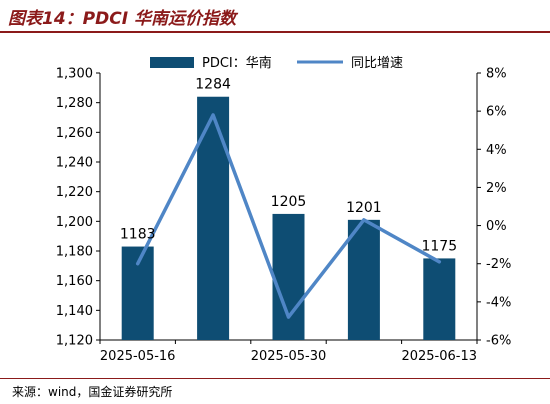 The image size is (550, 404). I want to click on y-left-tick-label: 1,220, so click(74, 192).